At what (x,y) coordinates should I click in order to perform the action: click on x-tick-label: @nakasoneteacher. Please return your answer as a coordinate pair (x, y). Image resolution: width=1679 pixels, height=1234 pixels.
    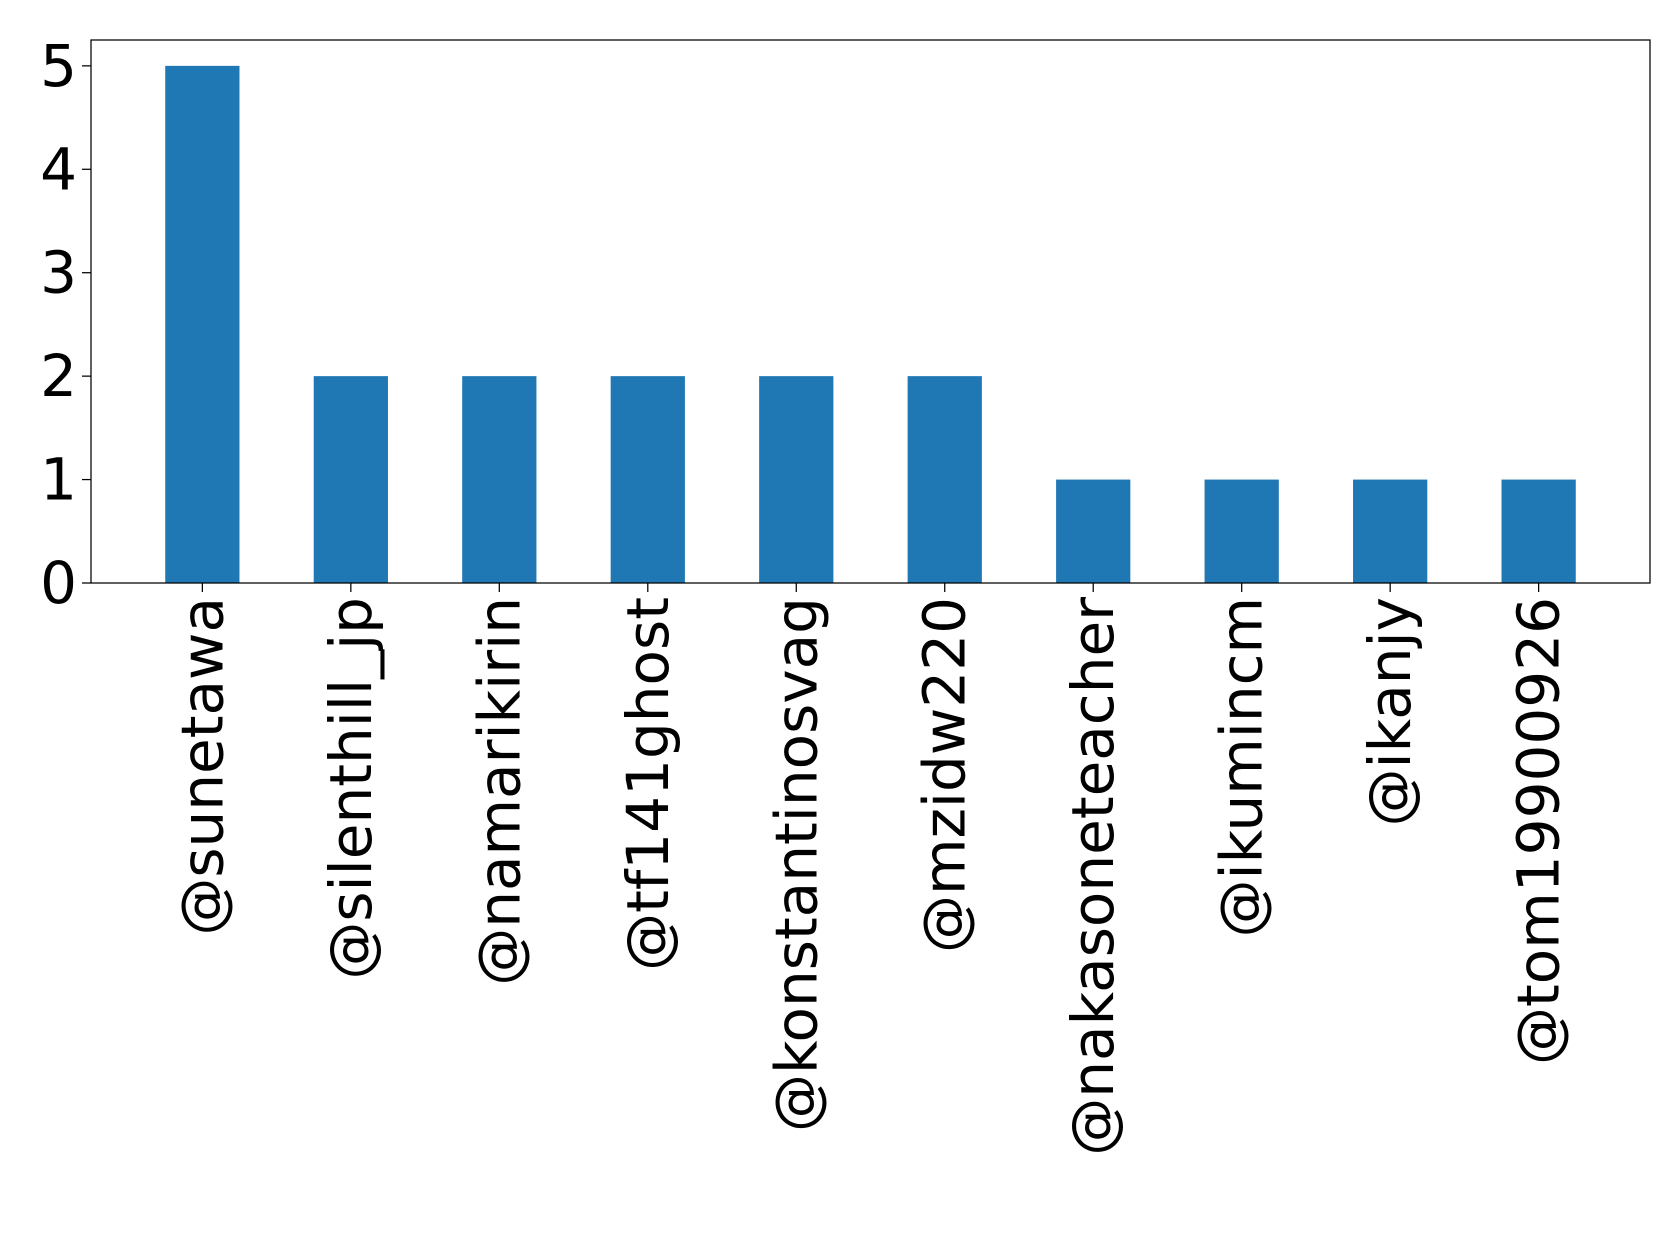
    Looking at the image, I should click on (1093, 876).